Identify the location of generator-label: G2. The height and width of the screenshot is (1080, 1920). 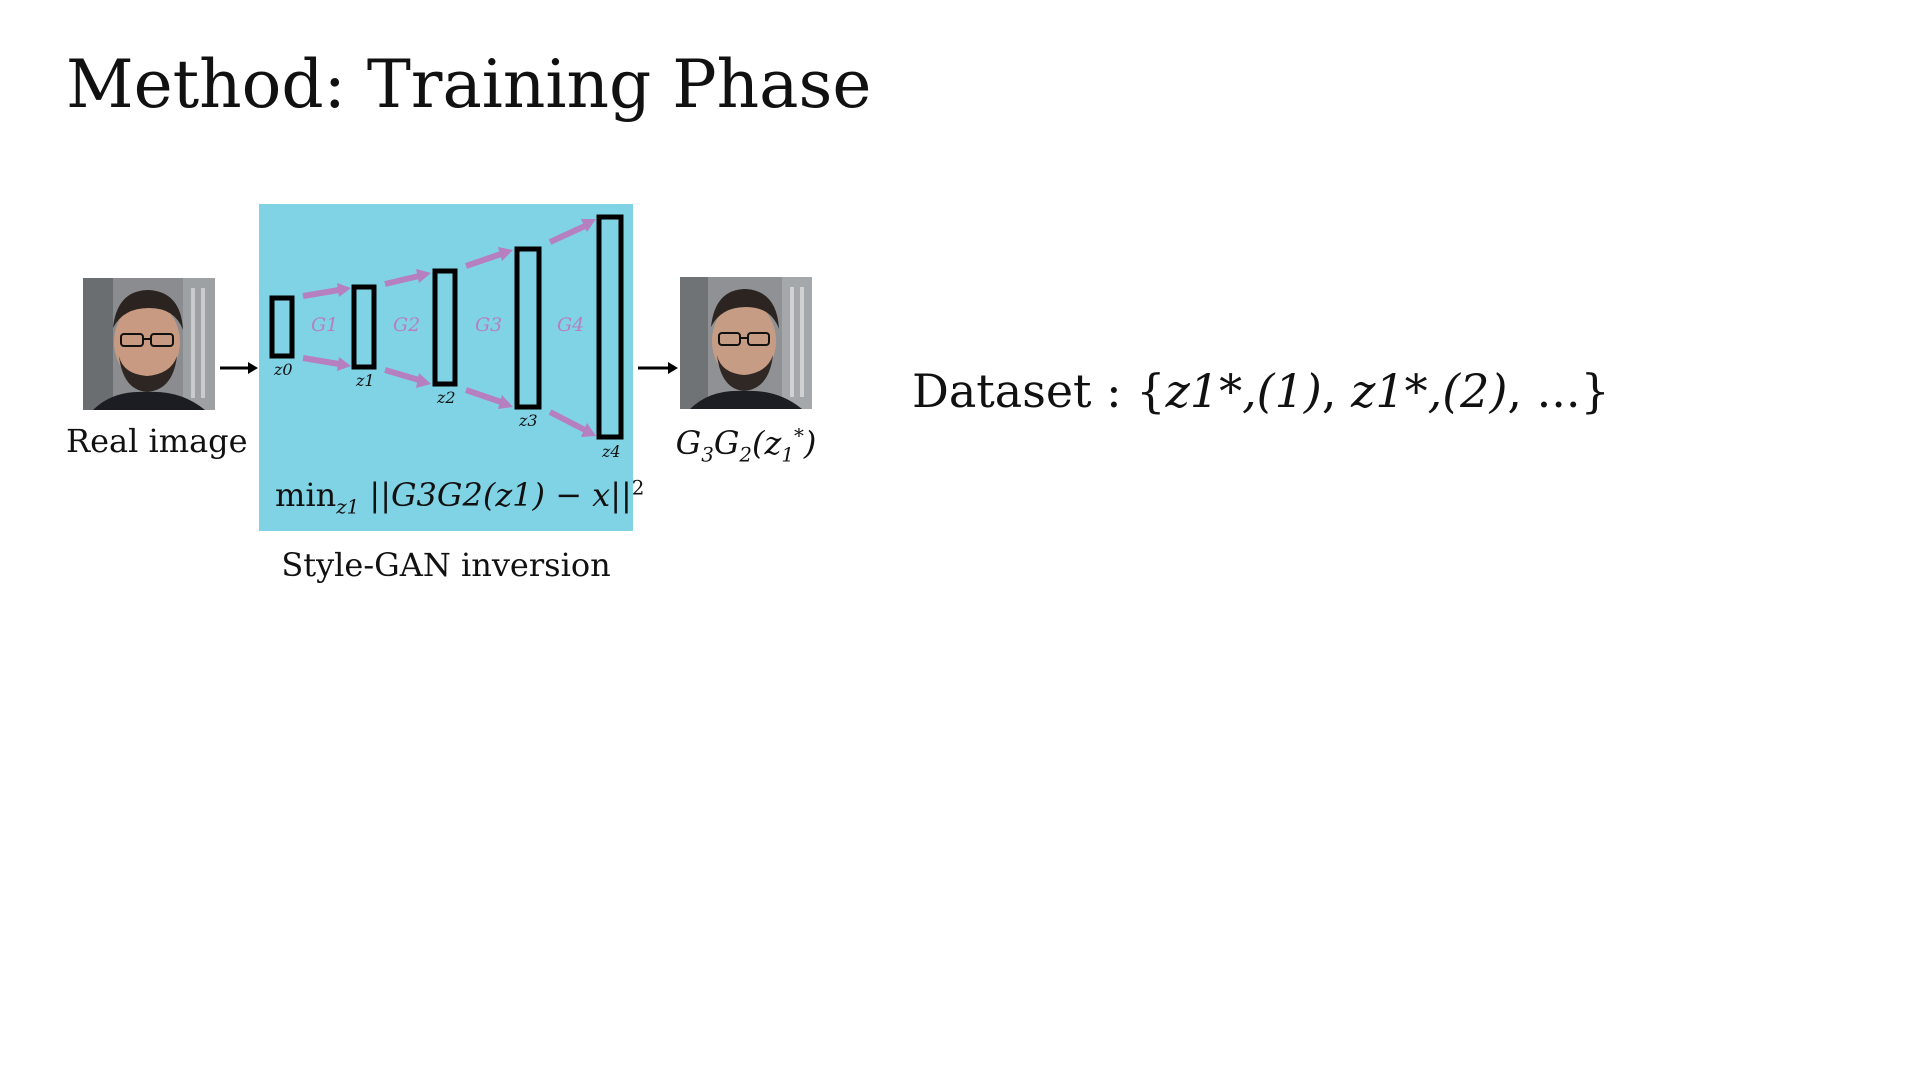
(407, 325).